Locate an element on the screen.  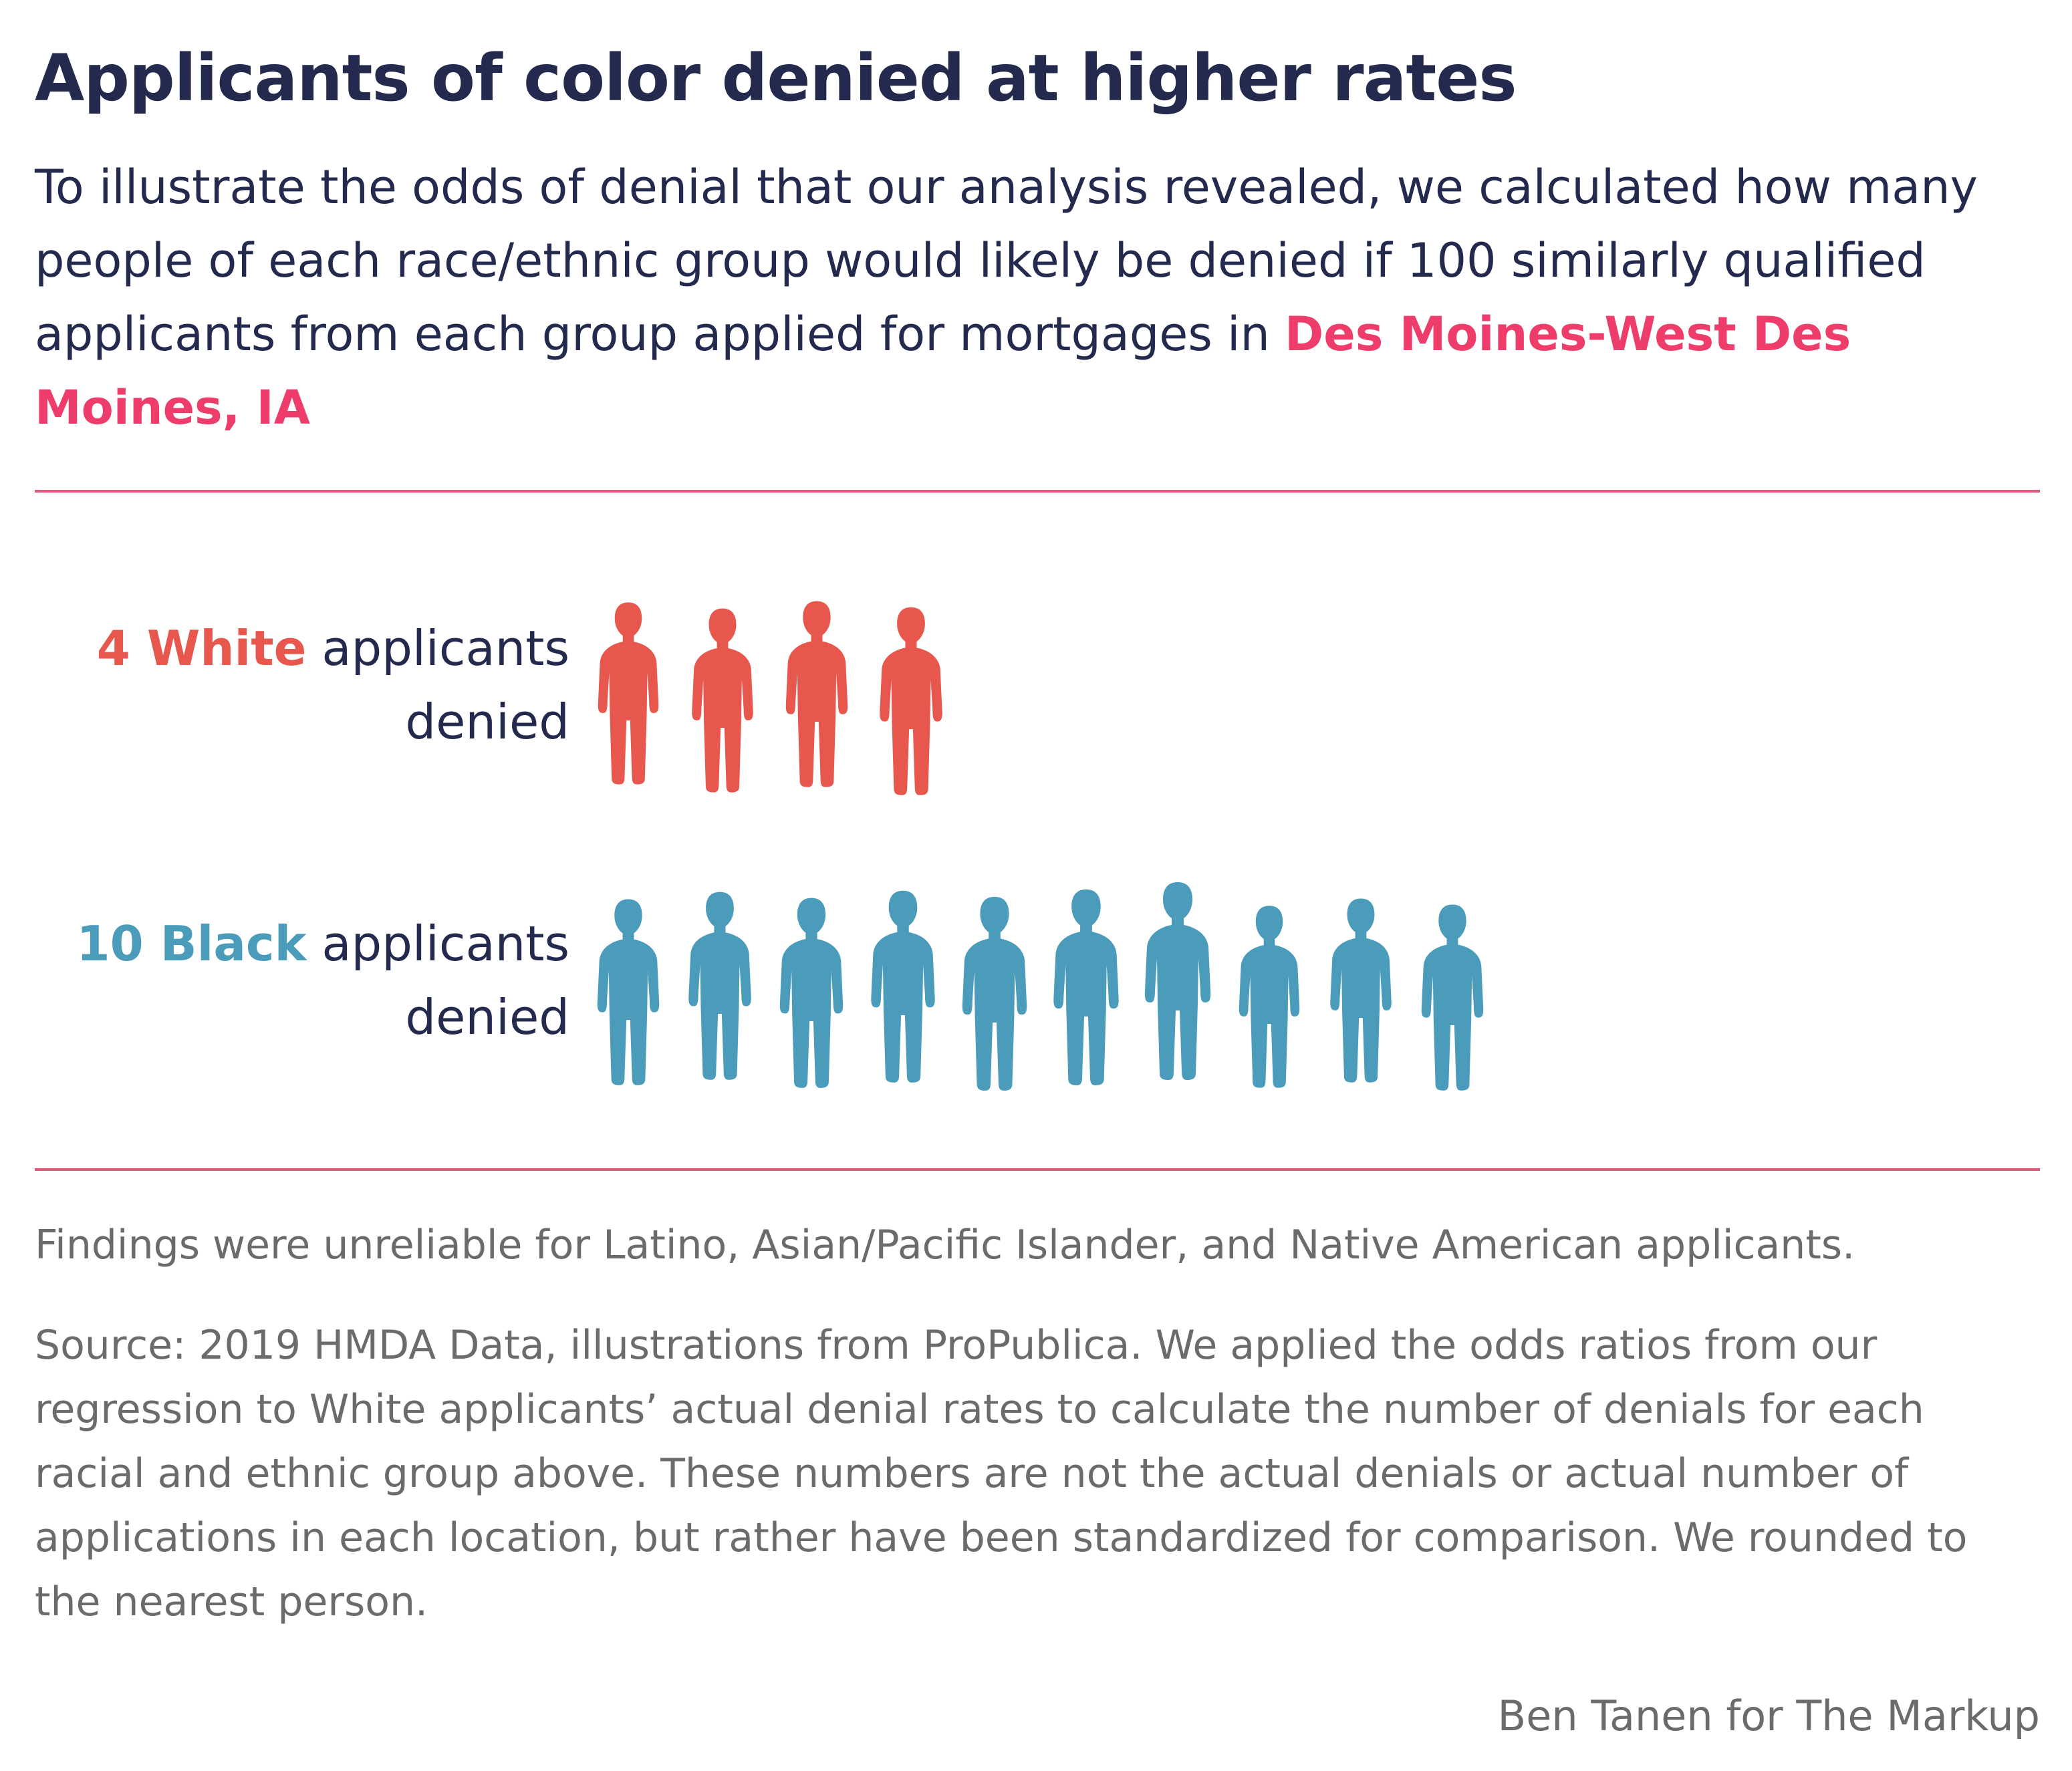
black-count: 10 is located at coordinates (110, 944).